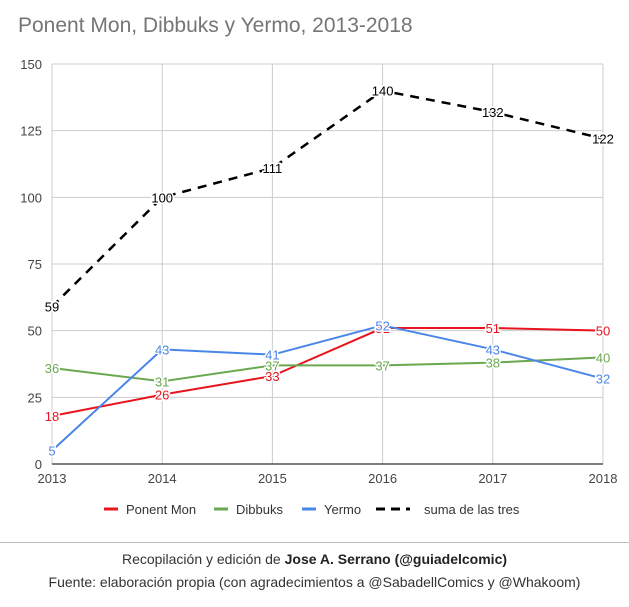 The height and width of the screenshot is (607, 629). I want to click on x-tick-label: 2015, so click(272, 478).